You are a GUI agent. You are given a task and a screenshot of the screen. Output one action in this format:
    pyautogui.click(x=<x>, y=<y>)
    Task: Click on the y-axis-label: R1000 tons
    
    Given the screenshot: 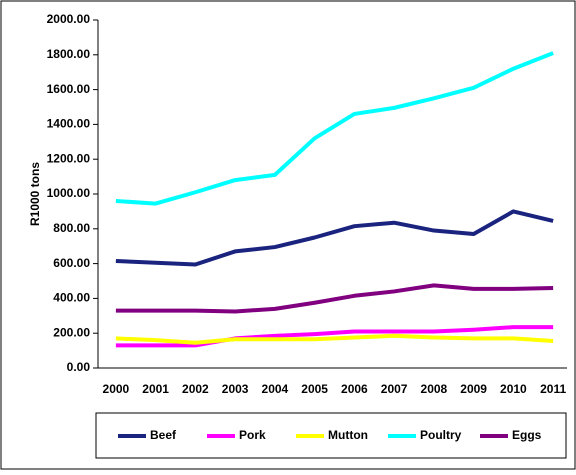 What is the action you would take?
    pyautogui.click(x=35, y=194)
    